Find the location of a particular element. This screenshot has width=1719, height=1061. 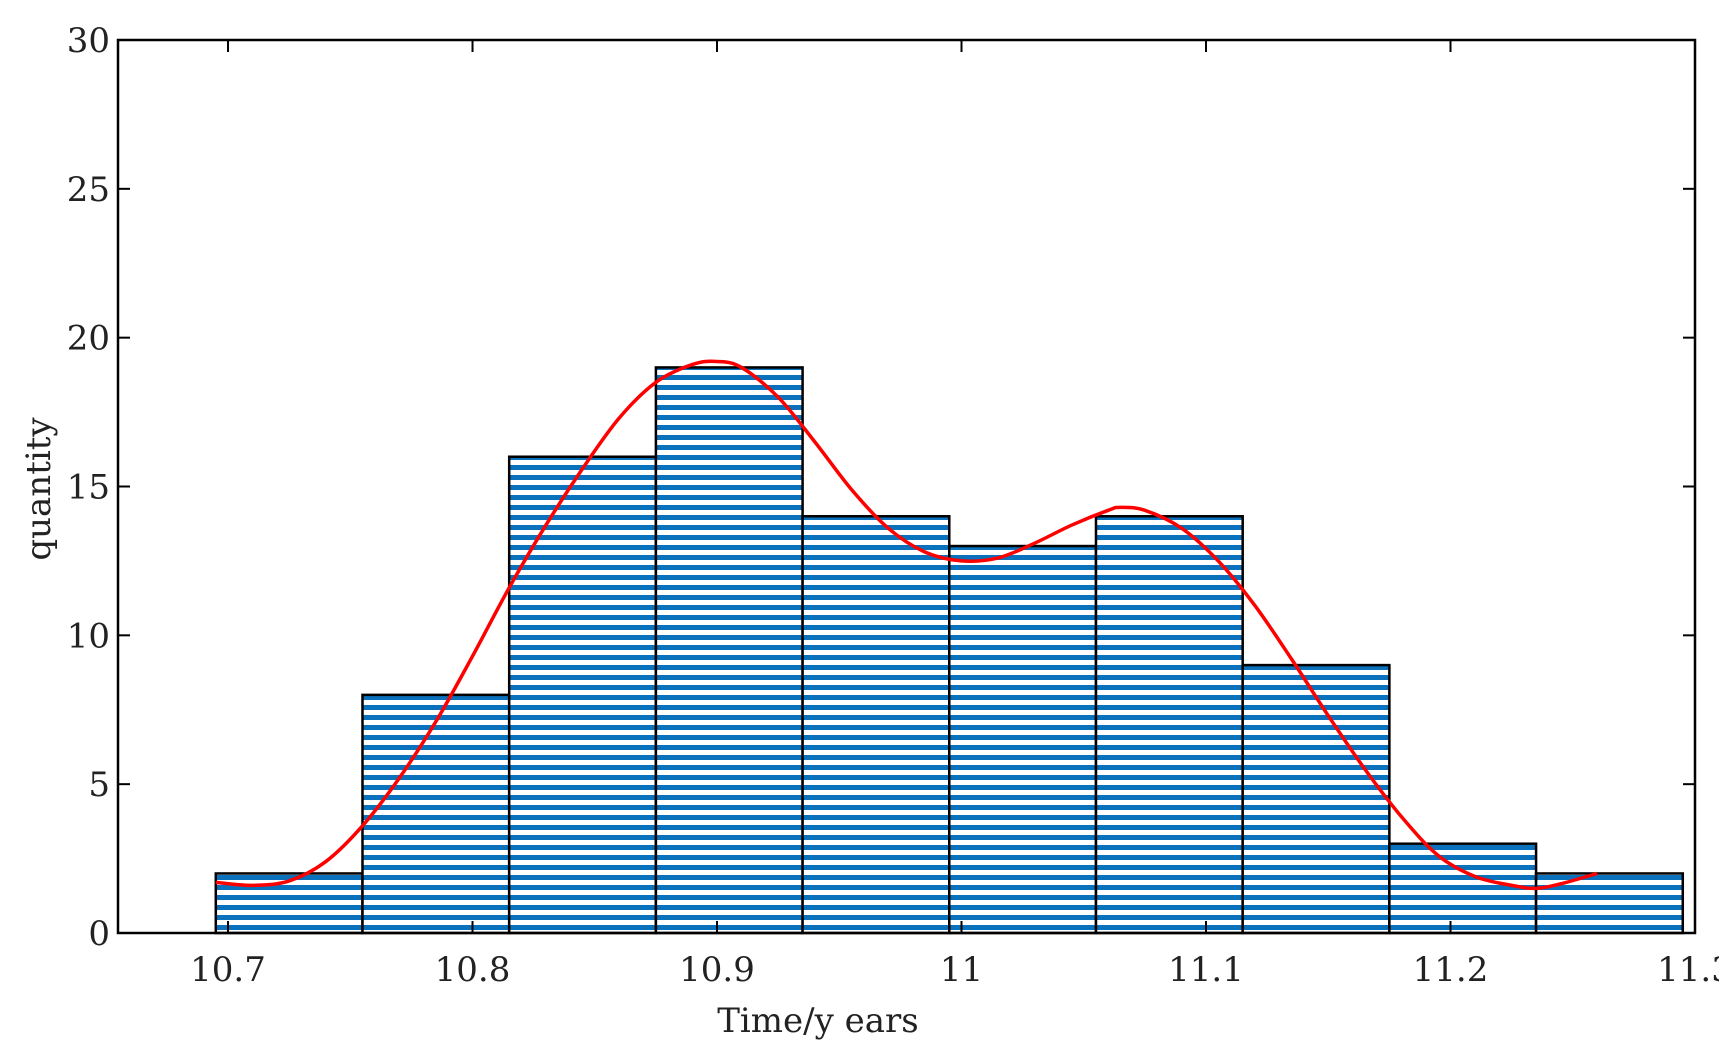

x-axis-label: Time/y ears is located at coordinates (817, 1021).